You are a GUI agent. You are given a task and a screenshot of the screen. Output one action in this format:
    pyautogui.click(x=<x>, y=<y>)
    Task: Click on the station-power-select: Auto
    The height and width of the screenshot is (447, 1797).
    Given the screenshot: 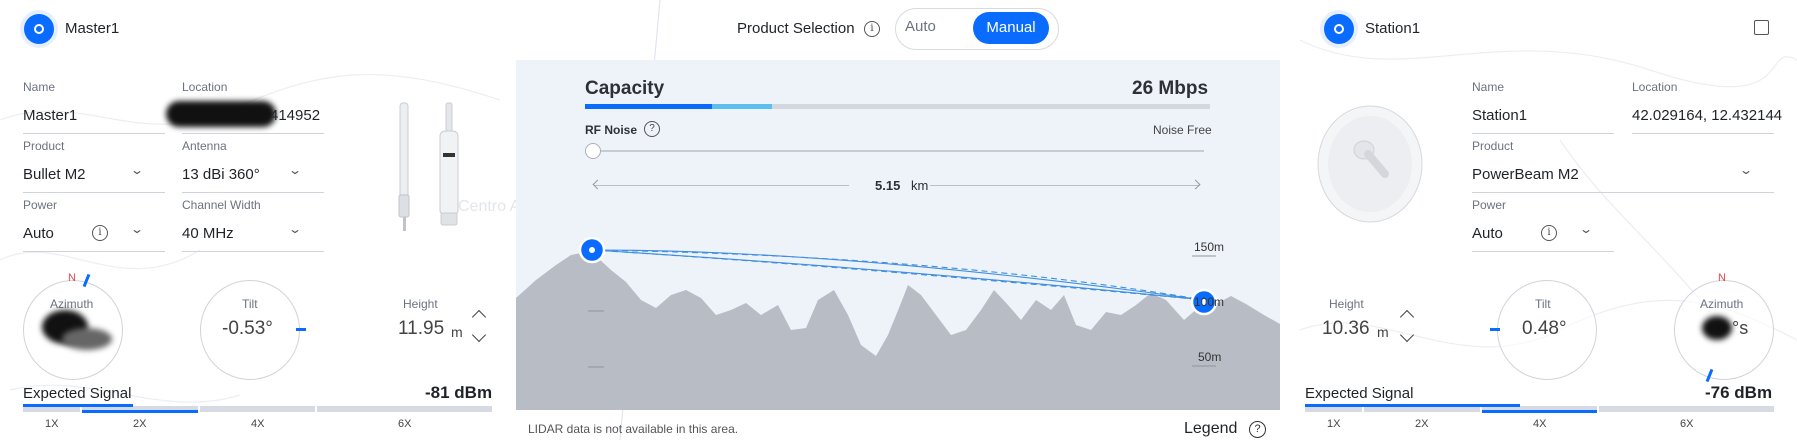 What is the action you would take?
    pyautogui.click(x=1487, y=233)
    